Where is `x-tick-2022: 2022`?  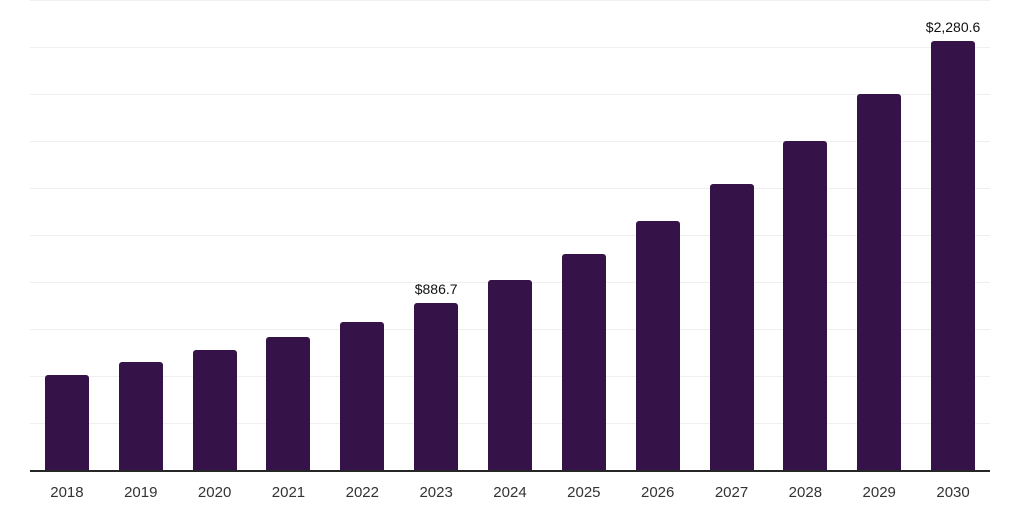 x-tick-2022: 2022 is located at coordinates (362, 492).